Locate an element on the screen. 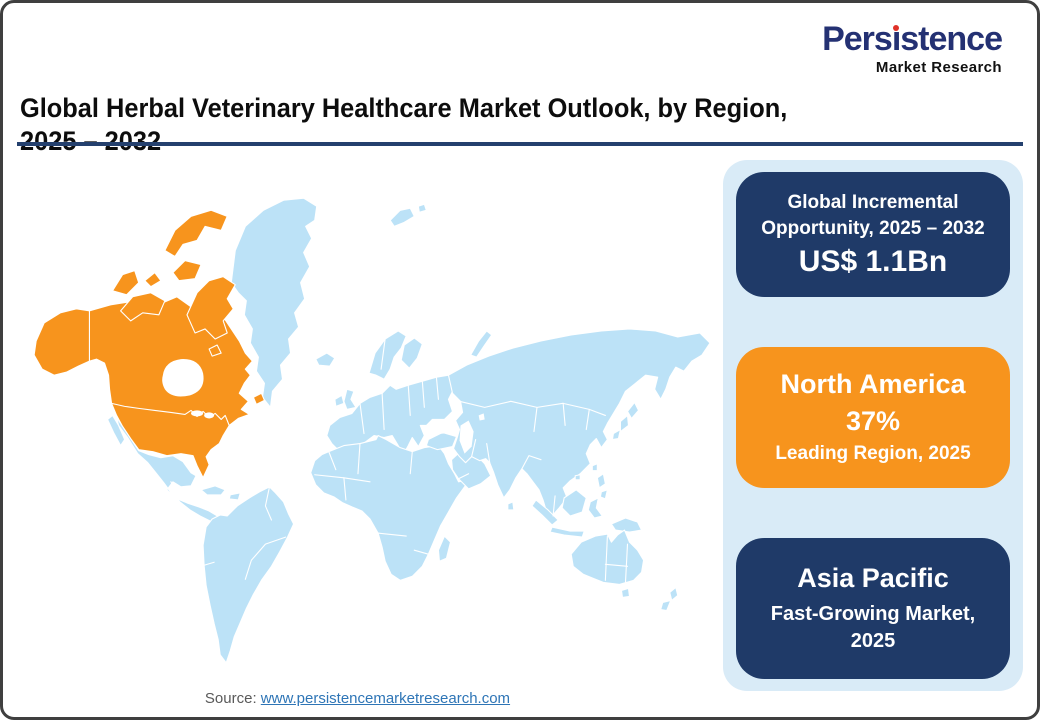 The image size is (1040, 720). brand-logo-wordmark: Persıstence is located at coordinates (912, 39).